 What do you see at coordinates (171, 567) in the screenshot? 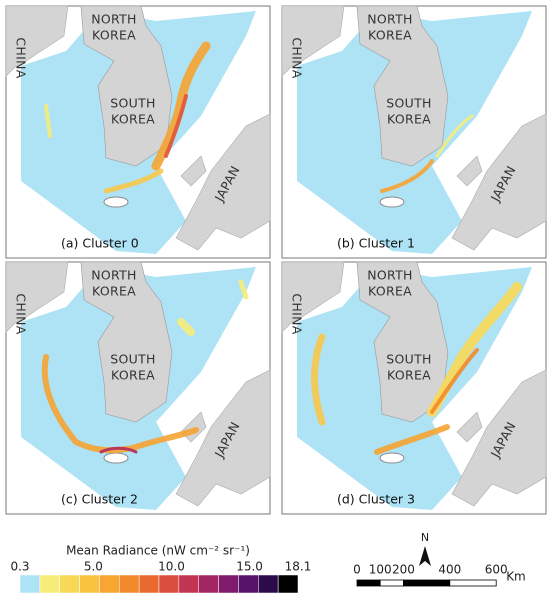
I see `legend-tick-label: 10.0` at bounding box center [171, 567].